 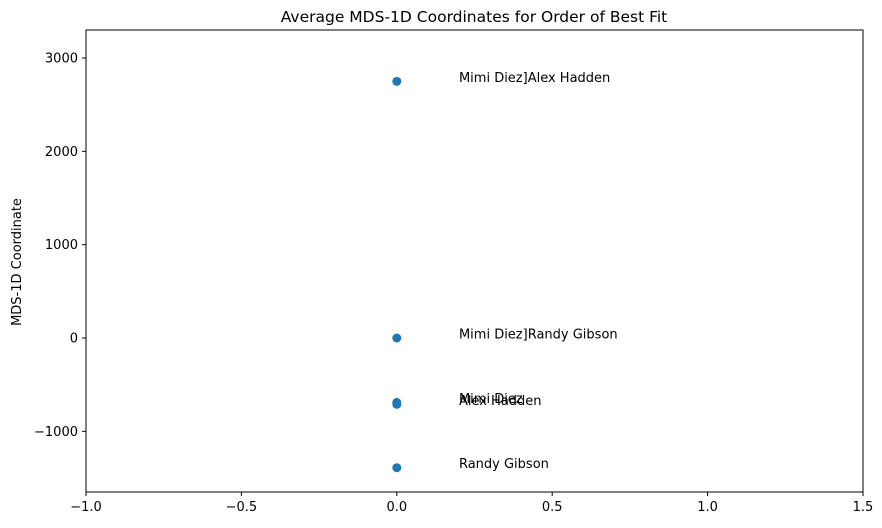 I want to click on y-tick-label: 3000, so click(x=61, y=59).